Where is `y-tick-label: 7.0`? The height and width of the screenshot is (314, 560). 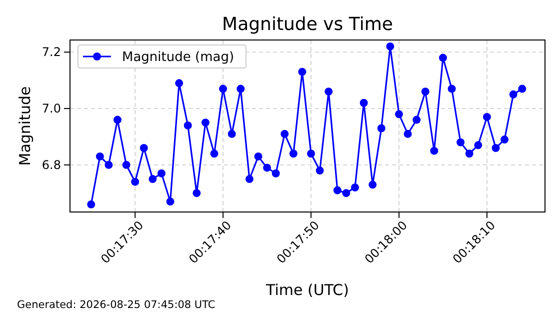 y-tick-label: 7.0 is located at coordinates (51, 108).